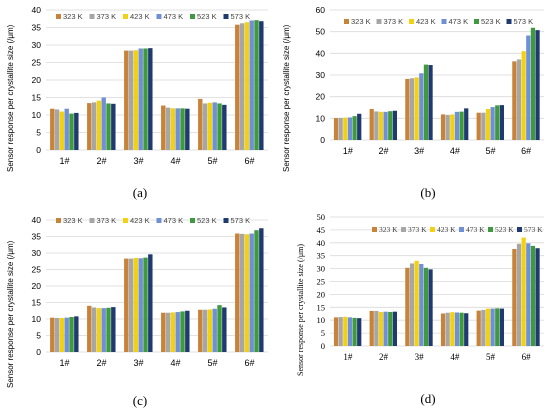  What do you see at coordinates (64, 363) in the screenshot?
I see `chart-c-x-tick-label: 1#` at bounding box center [64, 363].